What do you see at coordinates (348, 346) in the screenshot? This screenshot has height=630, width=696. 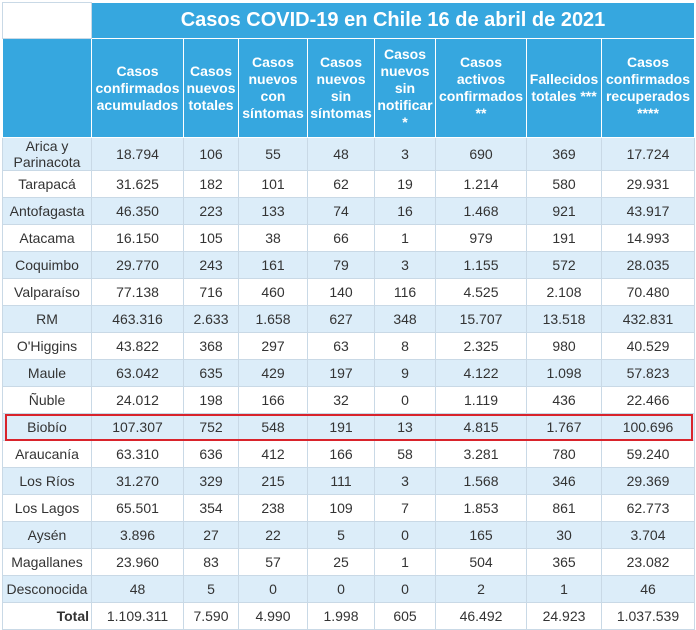 I see `data-row: O'Higgins 43.822 368 297 63 8 2.325 980 40.529` at bounding box center [348, 346].